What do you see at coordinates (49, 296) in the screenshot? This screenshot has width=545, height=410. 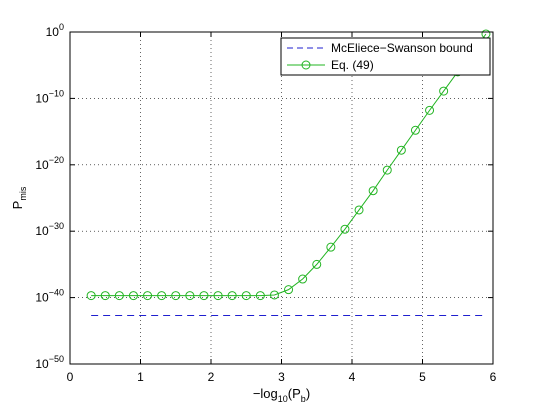 I see `y-tick-label: 10−40` at bounding box center [49, 296].